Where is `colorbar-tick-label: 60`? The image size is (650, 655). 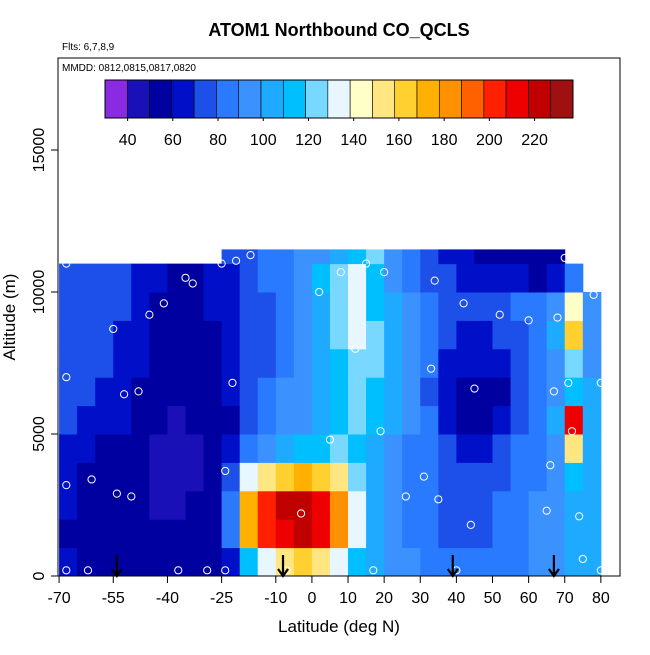
colorbar-tick-label: 60 is located at coordinates (173, 140).